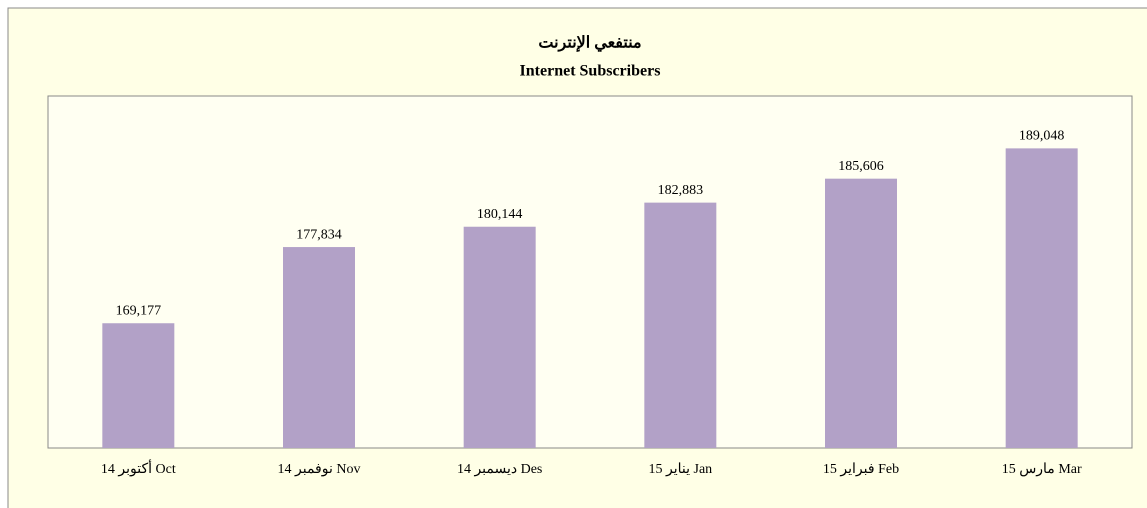  I want to click on x-tick-label: ديسمبر 14 Des, so click(499, 469).